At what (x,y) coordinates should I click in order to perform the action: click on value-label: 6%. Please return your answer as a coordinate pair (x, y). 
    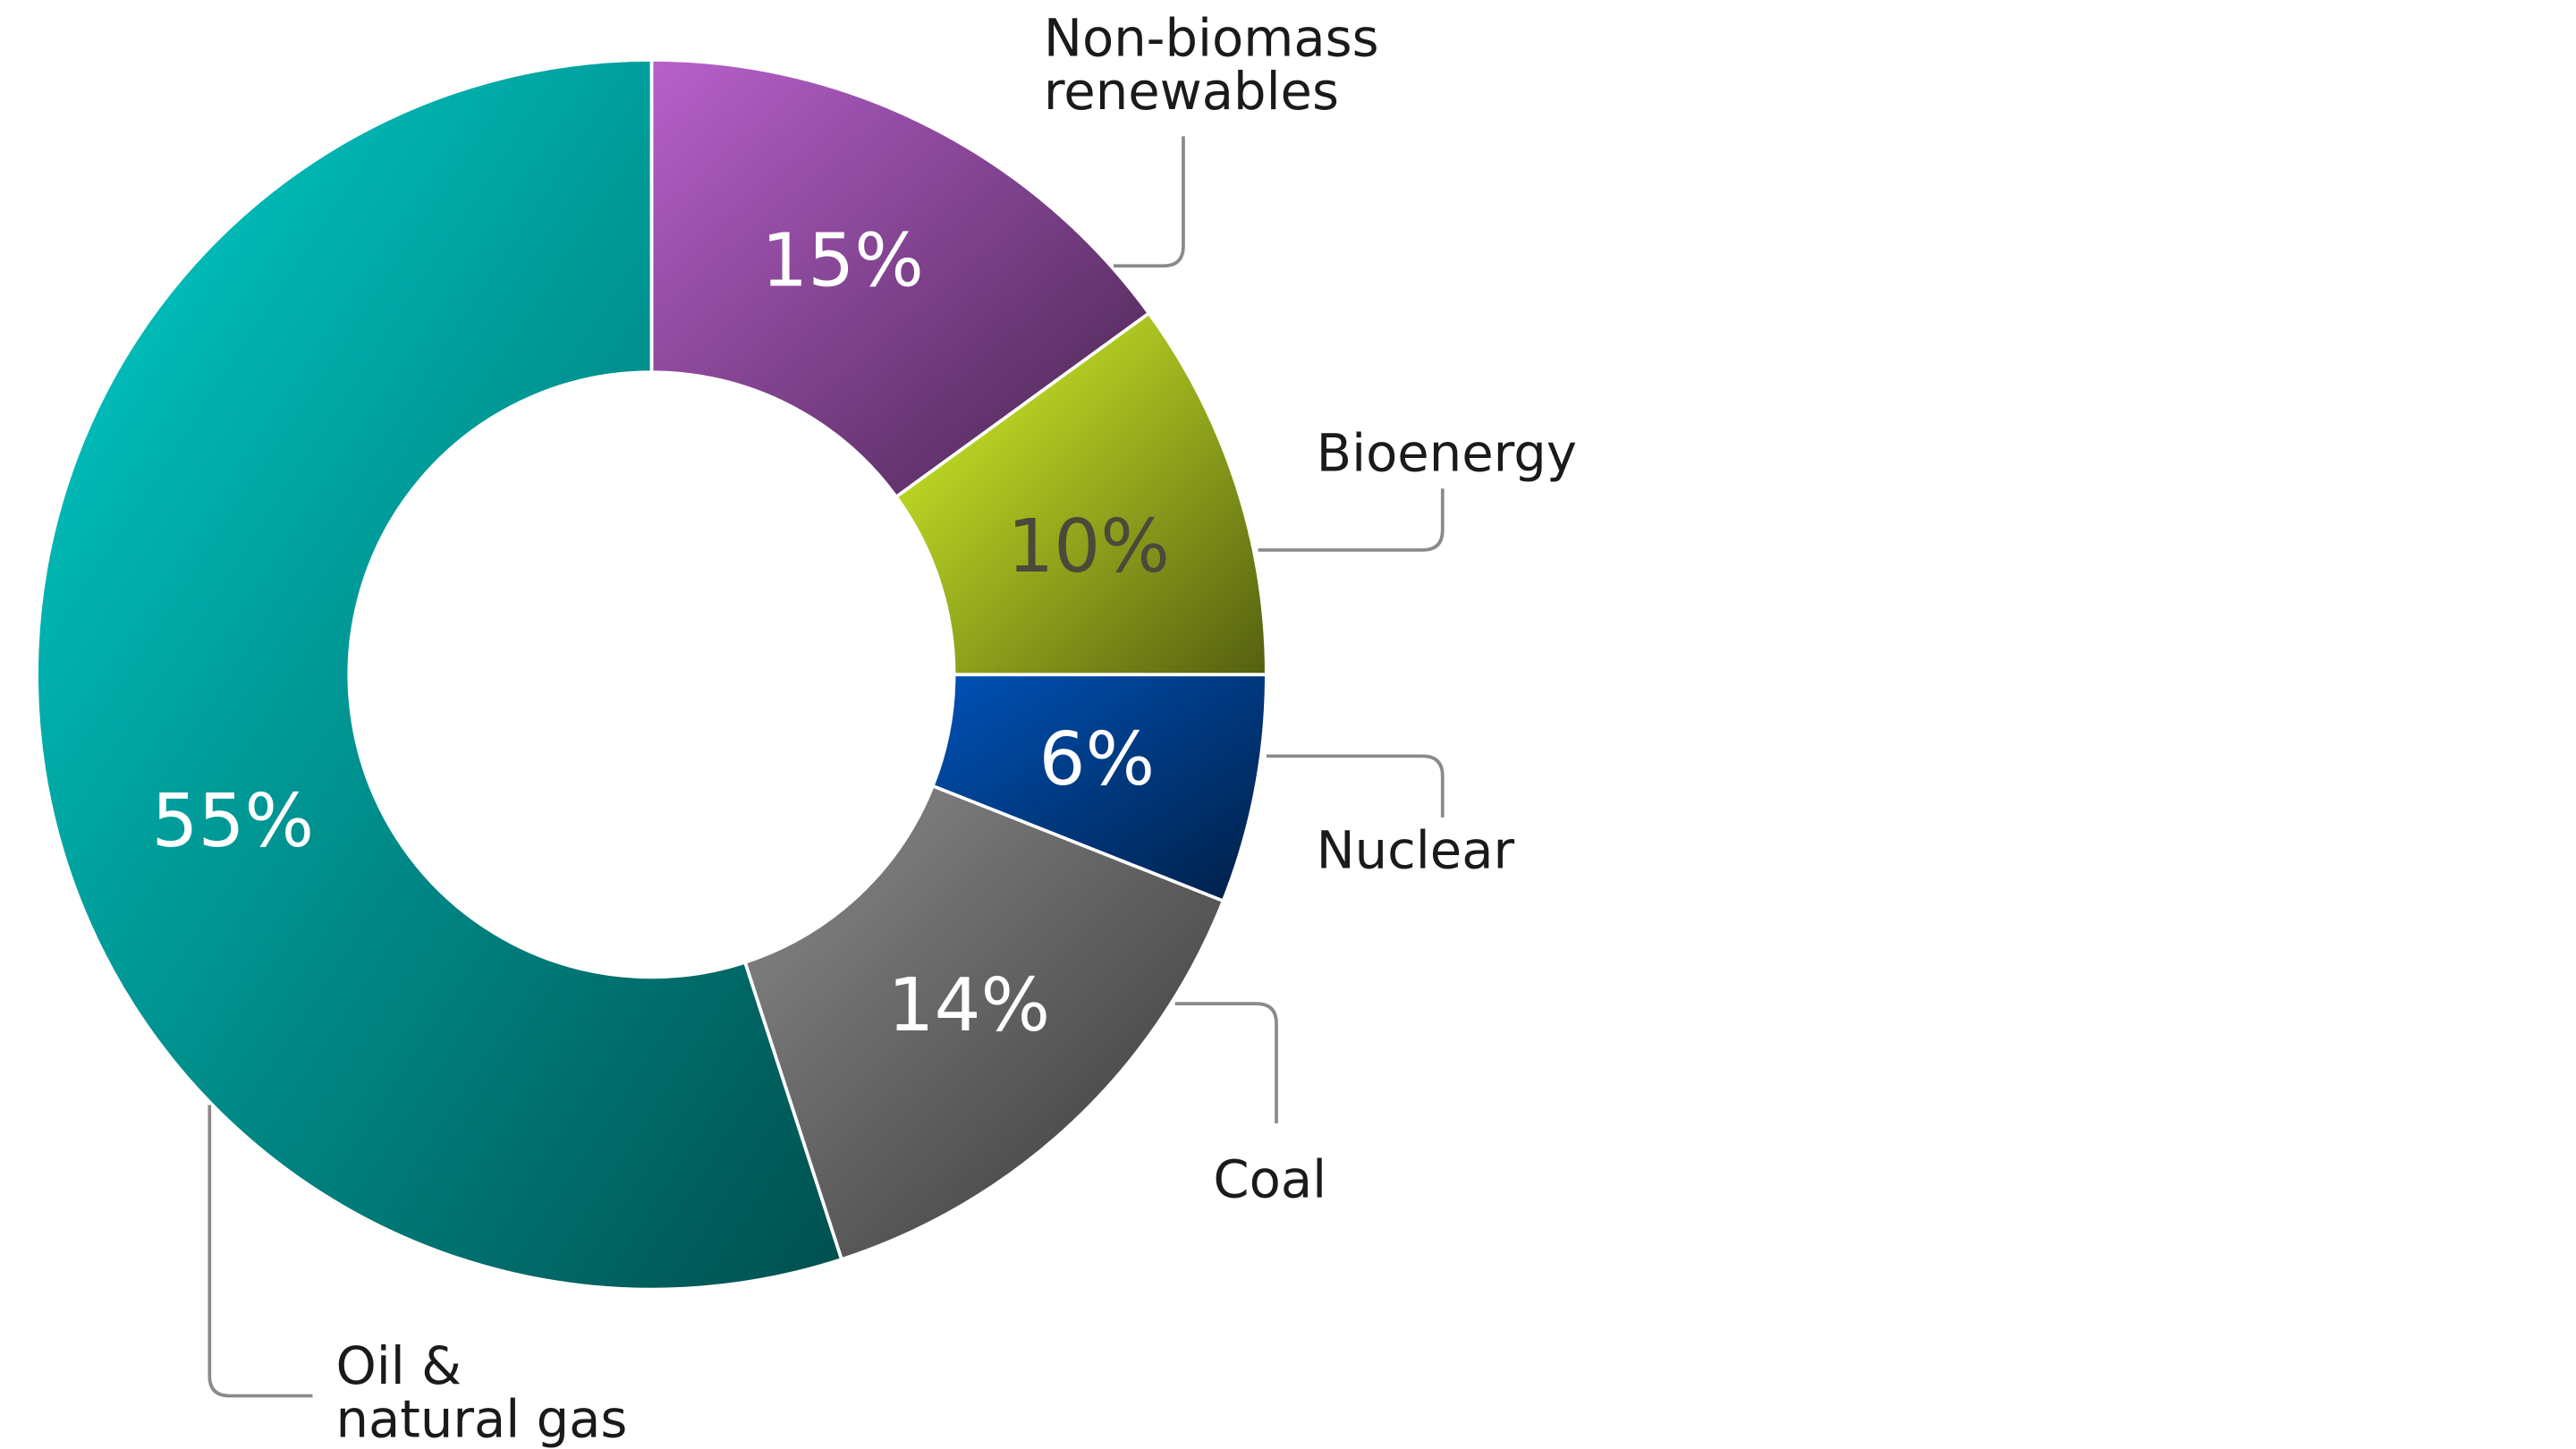
    Looking at the image, I should click on (1097, 759).